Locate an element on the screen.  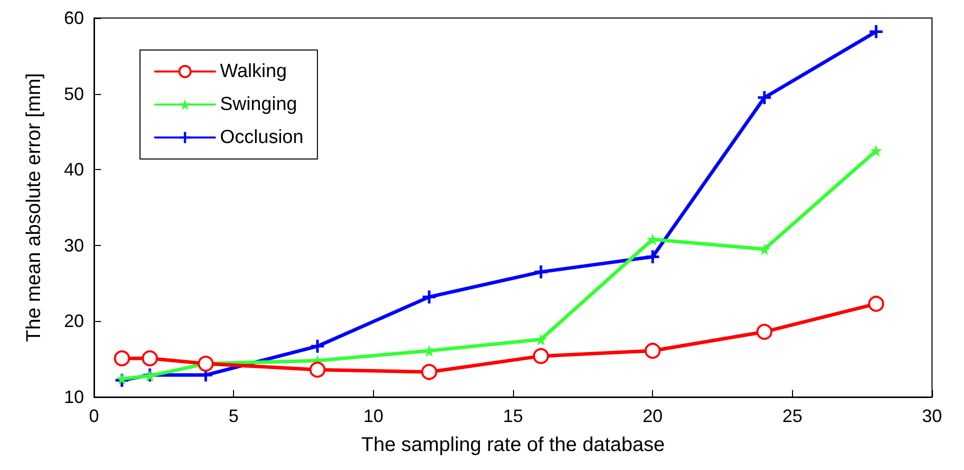
x-tick-label: 10 is located at coordinates (373, 416).